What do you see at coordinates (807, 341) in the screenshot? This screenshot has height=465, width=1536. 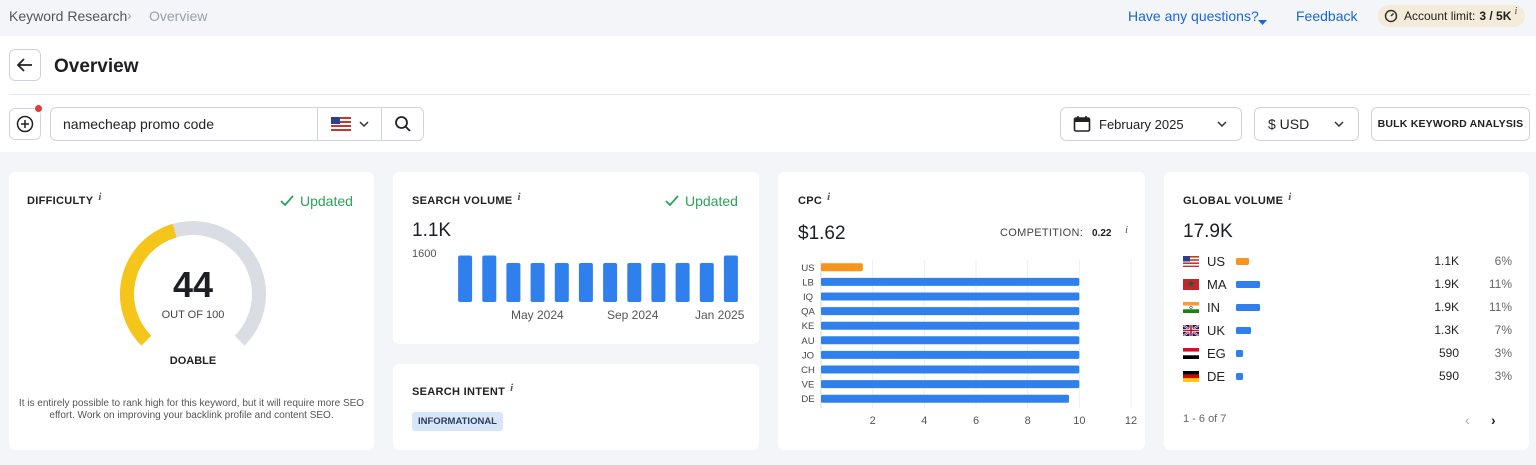 I see `country-label: AU` at bounding box center [807, 341].